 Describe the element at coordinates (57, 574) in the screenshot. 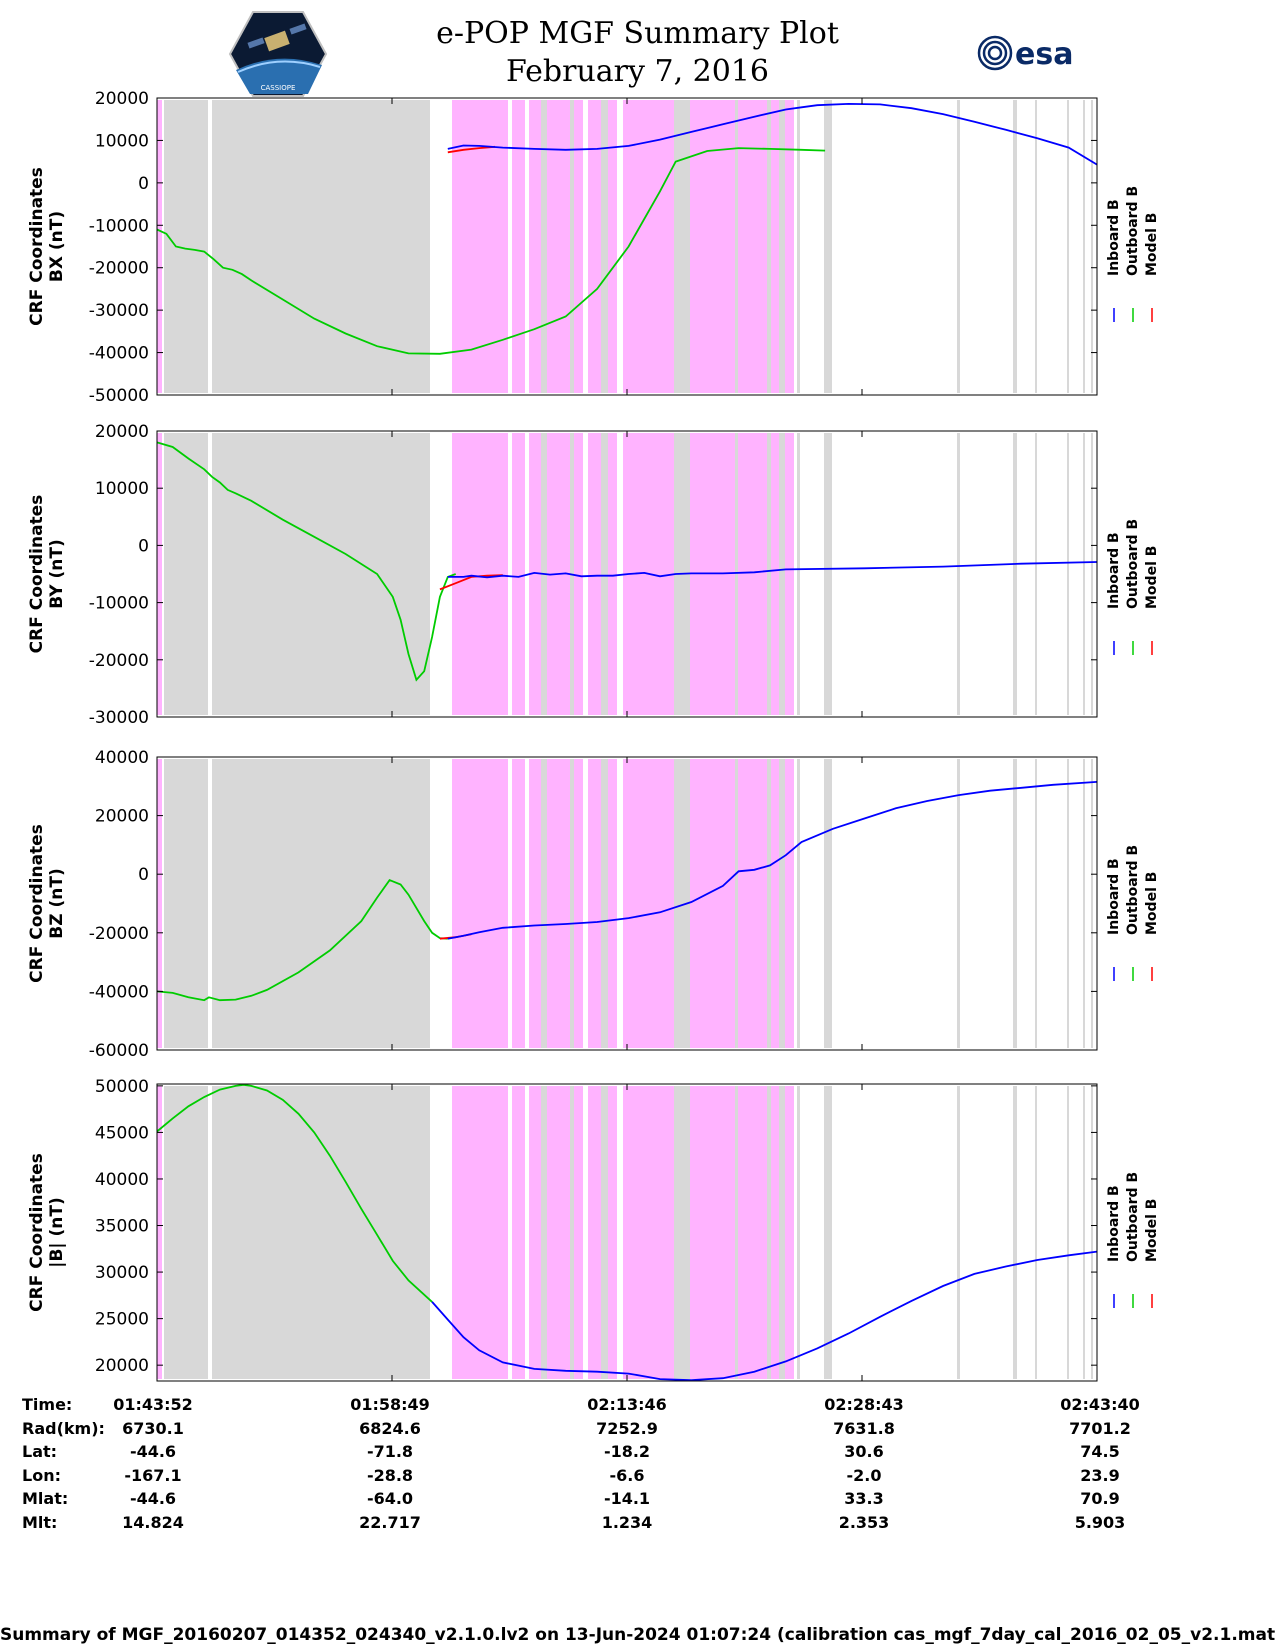

I see `y-axis-unit-label: BY (nT)` at that location.